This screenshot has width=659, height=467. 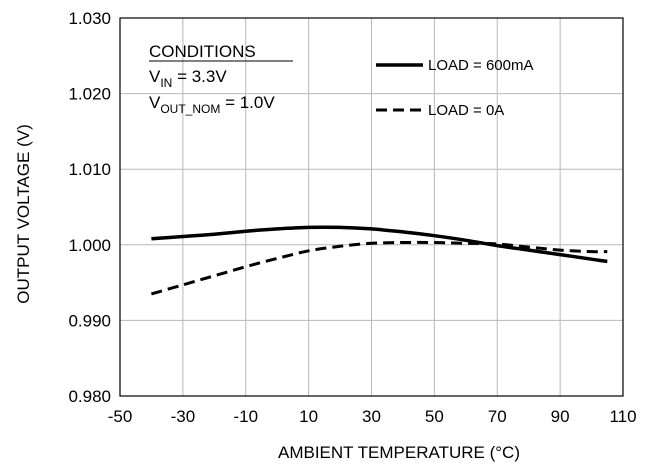 I want to click on x-tick-label: 10, so click(x=308, y=416).